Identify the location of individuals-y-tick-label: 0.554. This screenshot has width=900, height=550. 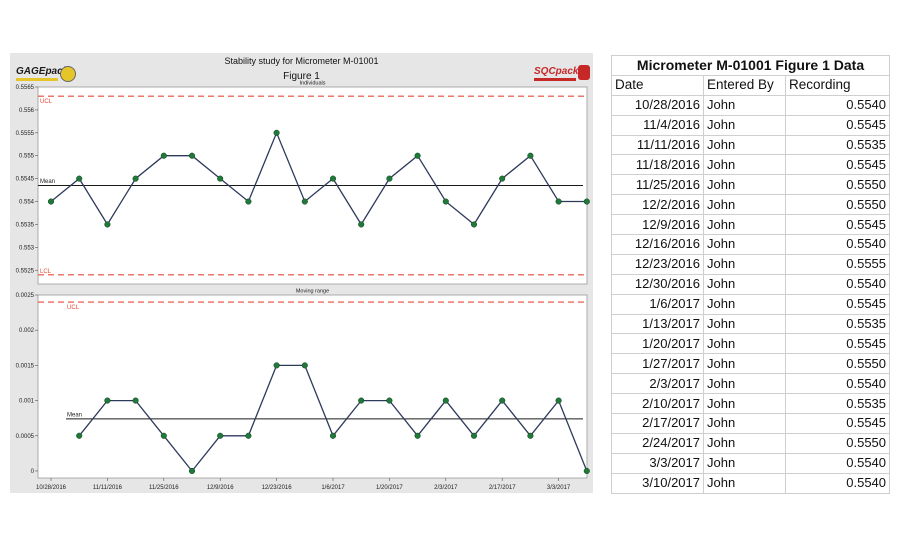
(27, 203).